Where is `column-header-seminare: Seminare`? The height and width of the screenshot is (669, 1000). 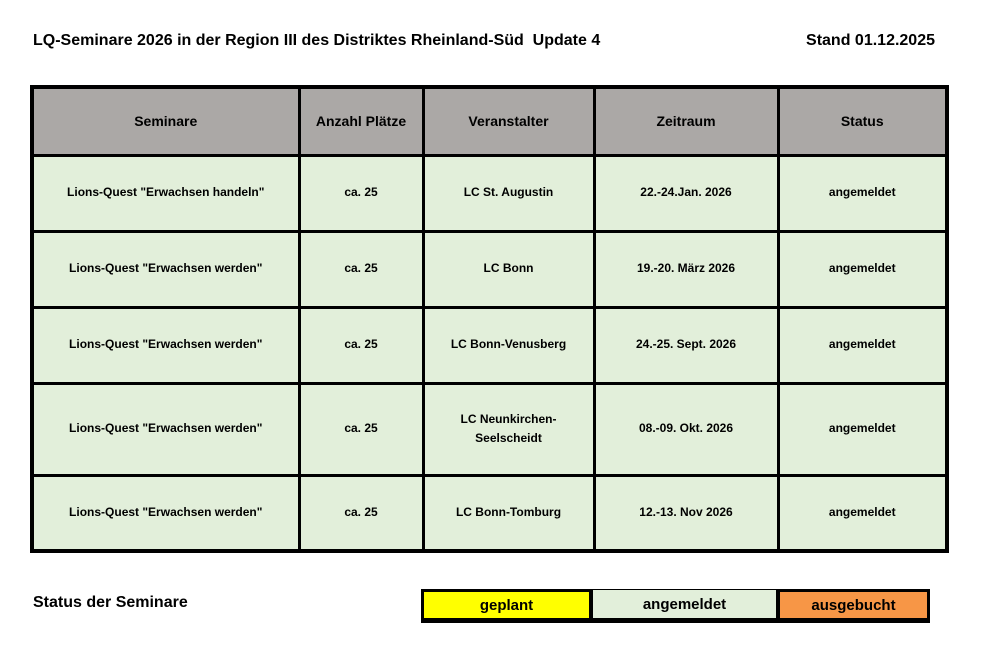
column-header-seminare: Seminare is located at coordinates (165, 121).